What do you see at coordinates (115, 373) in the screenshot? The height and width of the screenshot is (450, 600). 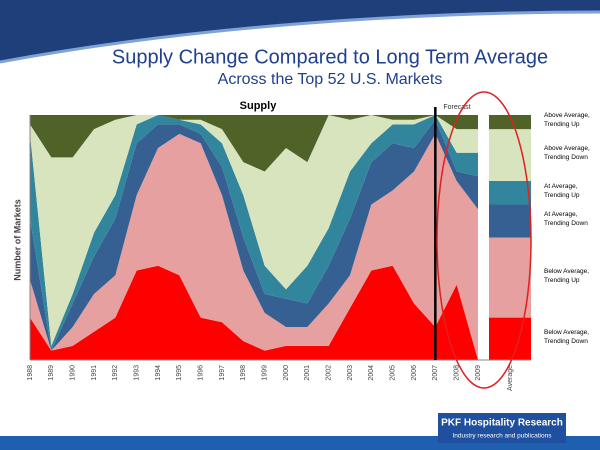 I see `x-tick-label: 1992` at bounding box center [115, 373].